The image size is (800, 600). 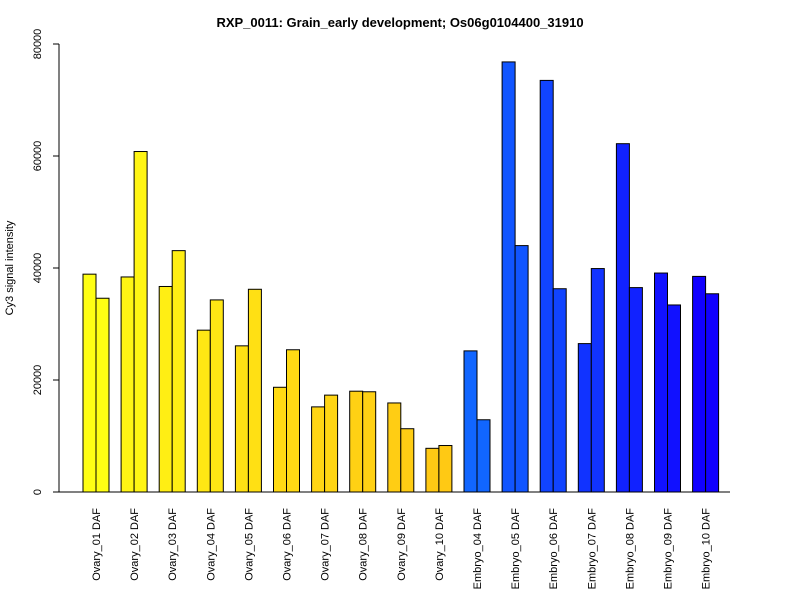 What do you see at coordinates (440, 544) in the screenshot?
I see `x-tick-label: Ovary_10 DAF` at bounding box center [440, 544].